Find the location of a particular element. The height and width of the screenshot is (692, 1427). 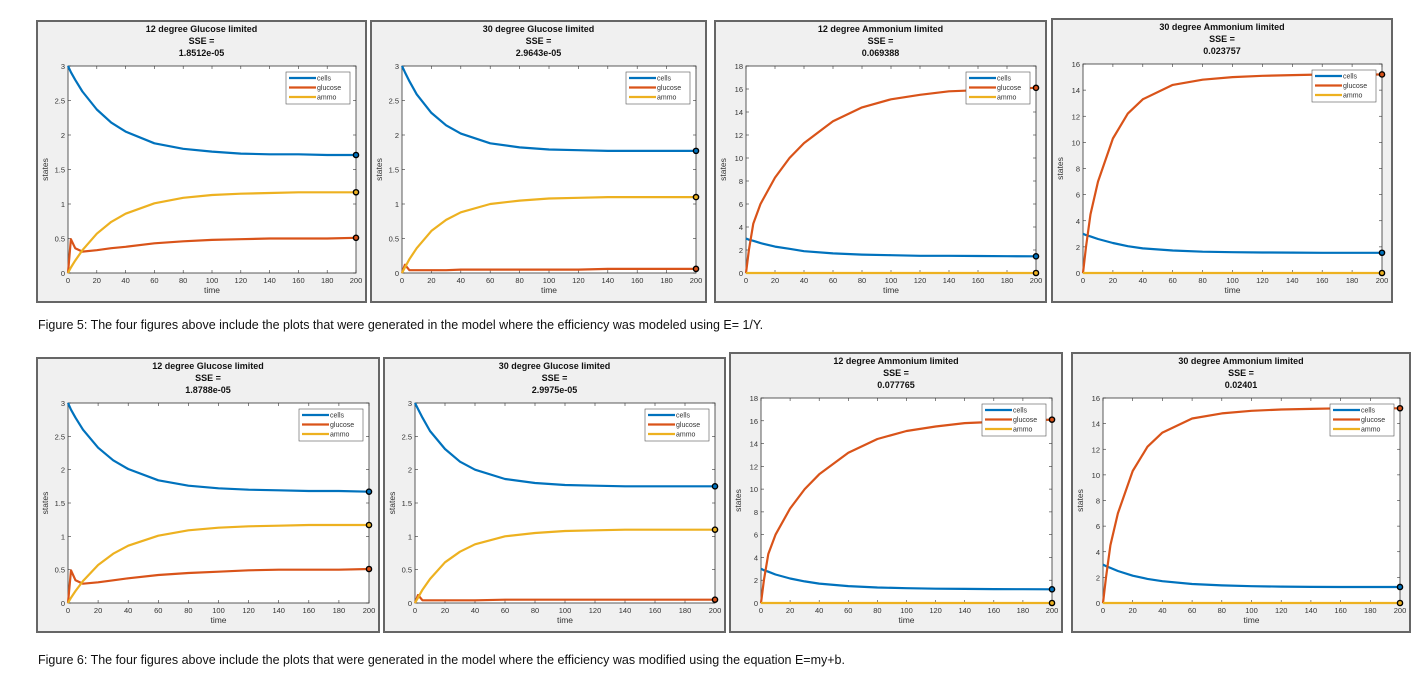

sse-value: 0.02401 is located at coordinates (1241, 385).